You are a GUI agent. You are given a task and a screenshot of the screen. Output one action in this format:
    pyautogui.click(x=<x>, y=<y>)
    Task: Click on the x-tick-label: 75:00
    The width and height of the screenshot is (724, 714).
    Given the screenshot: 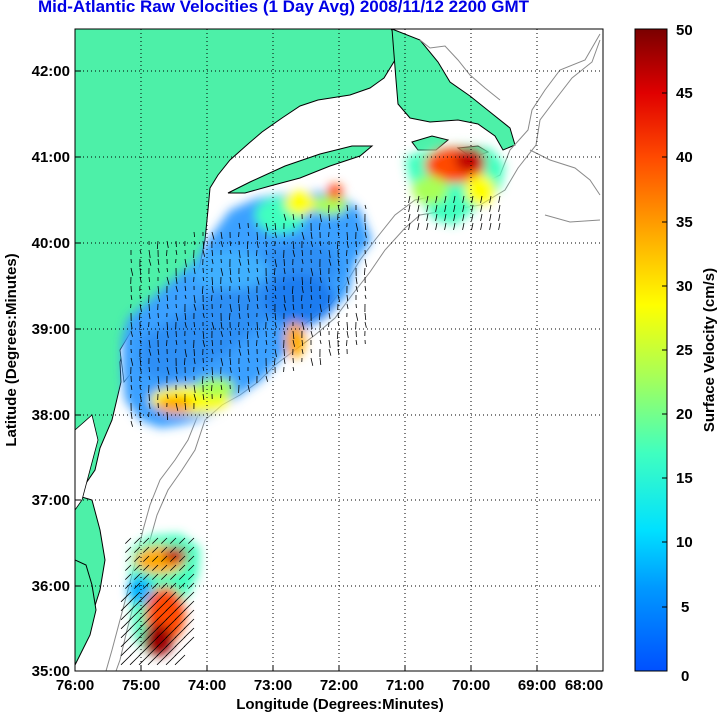 What is the action you would take?
    pyautogui.click(x=141, y=685)
    